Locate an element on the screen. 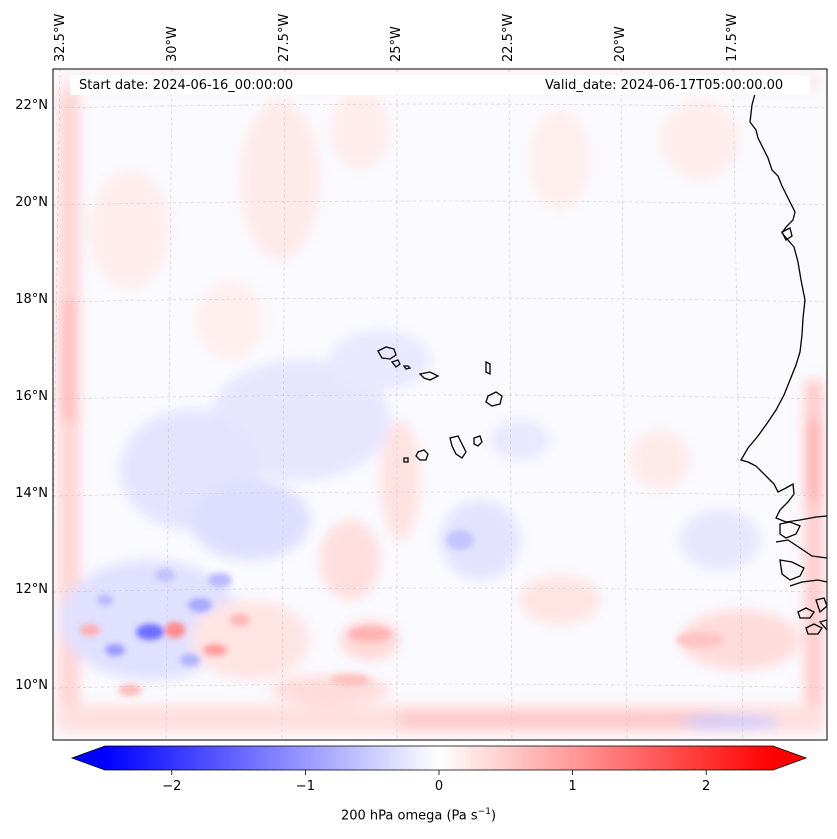 The height and width of the screenshot is (839, 837). lon-label-27-5w: 27.5°W is located at coordinates (284, 37).